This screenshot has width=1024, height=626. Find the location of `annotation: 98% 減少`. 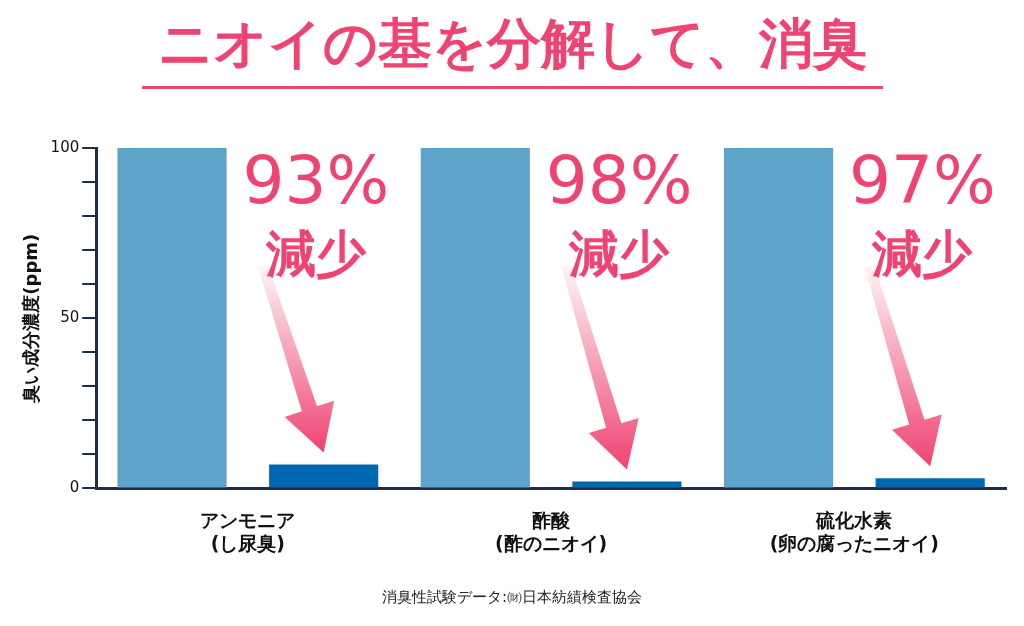

annotation: 98% 減少 is located at coordinates (619, 212).